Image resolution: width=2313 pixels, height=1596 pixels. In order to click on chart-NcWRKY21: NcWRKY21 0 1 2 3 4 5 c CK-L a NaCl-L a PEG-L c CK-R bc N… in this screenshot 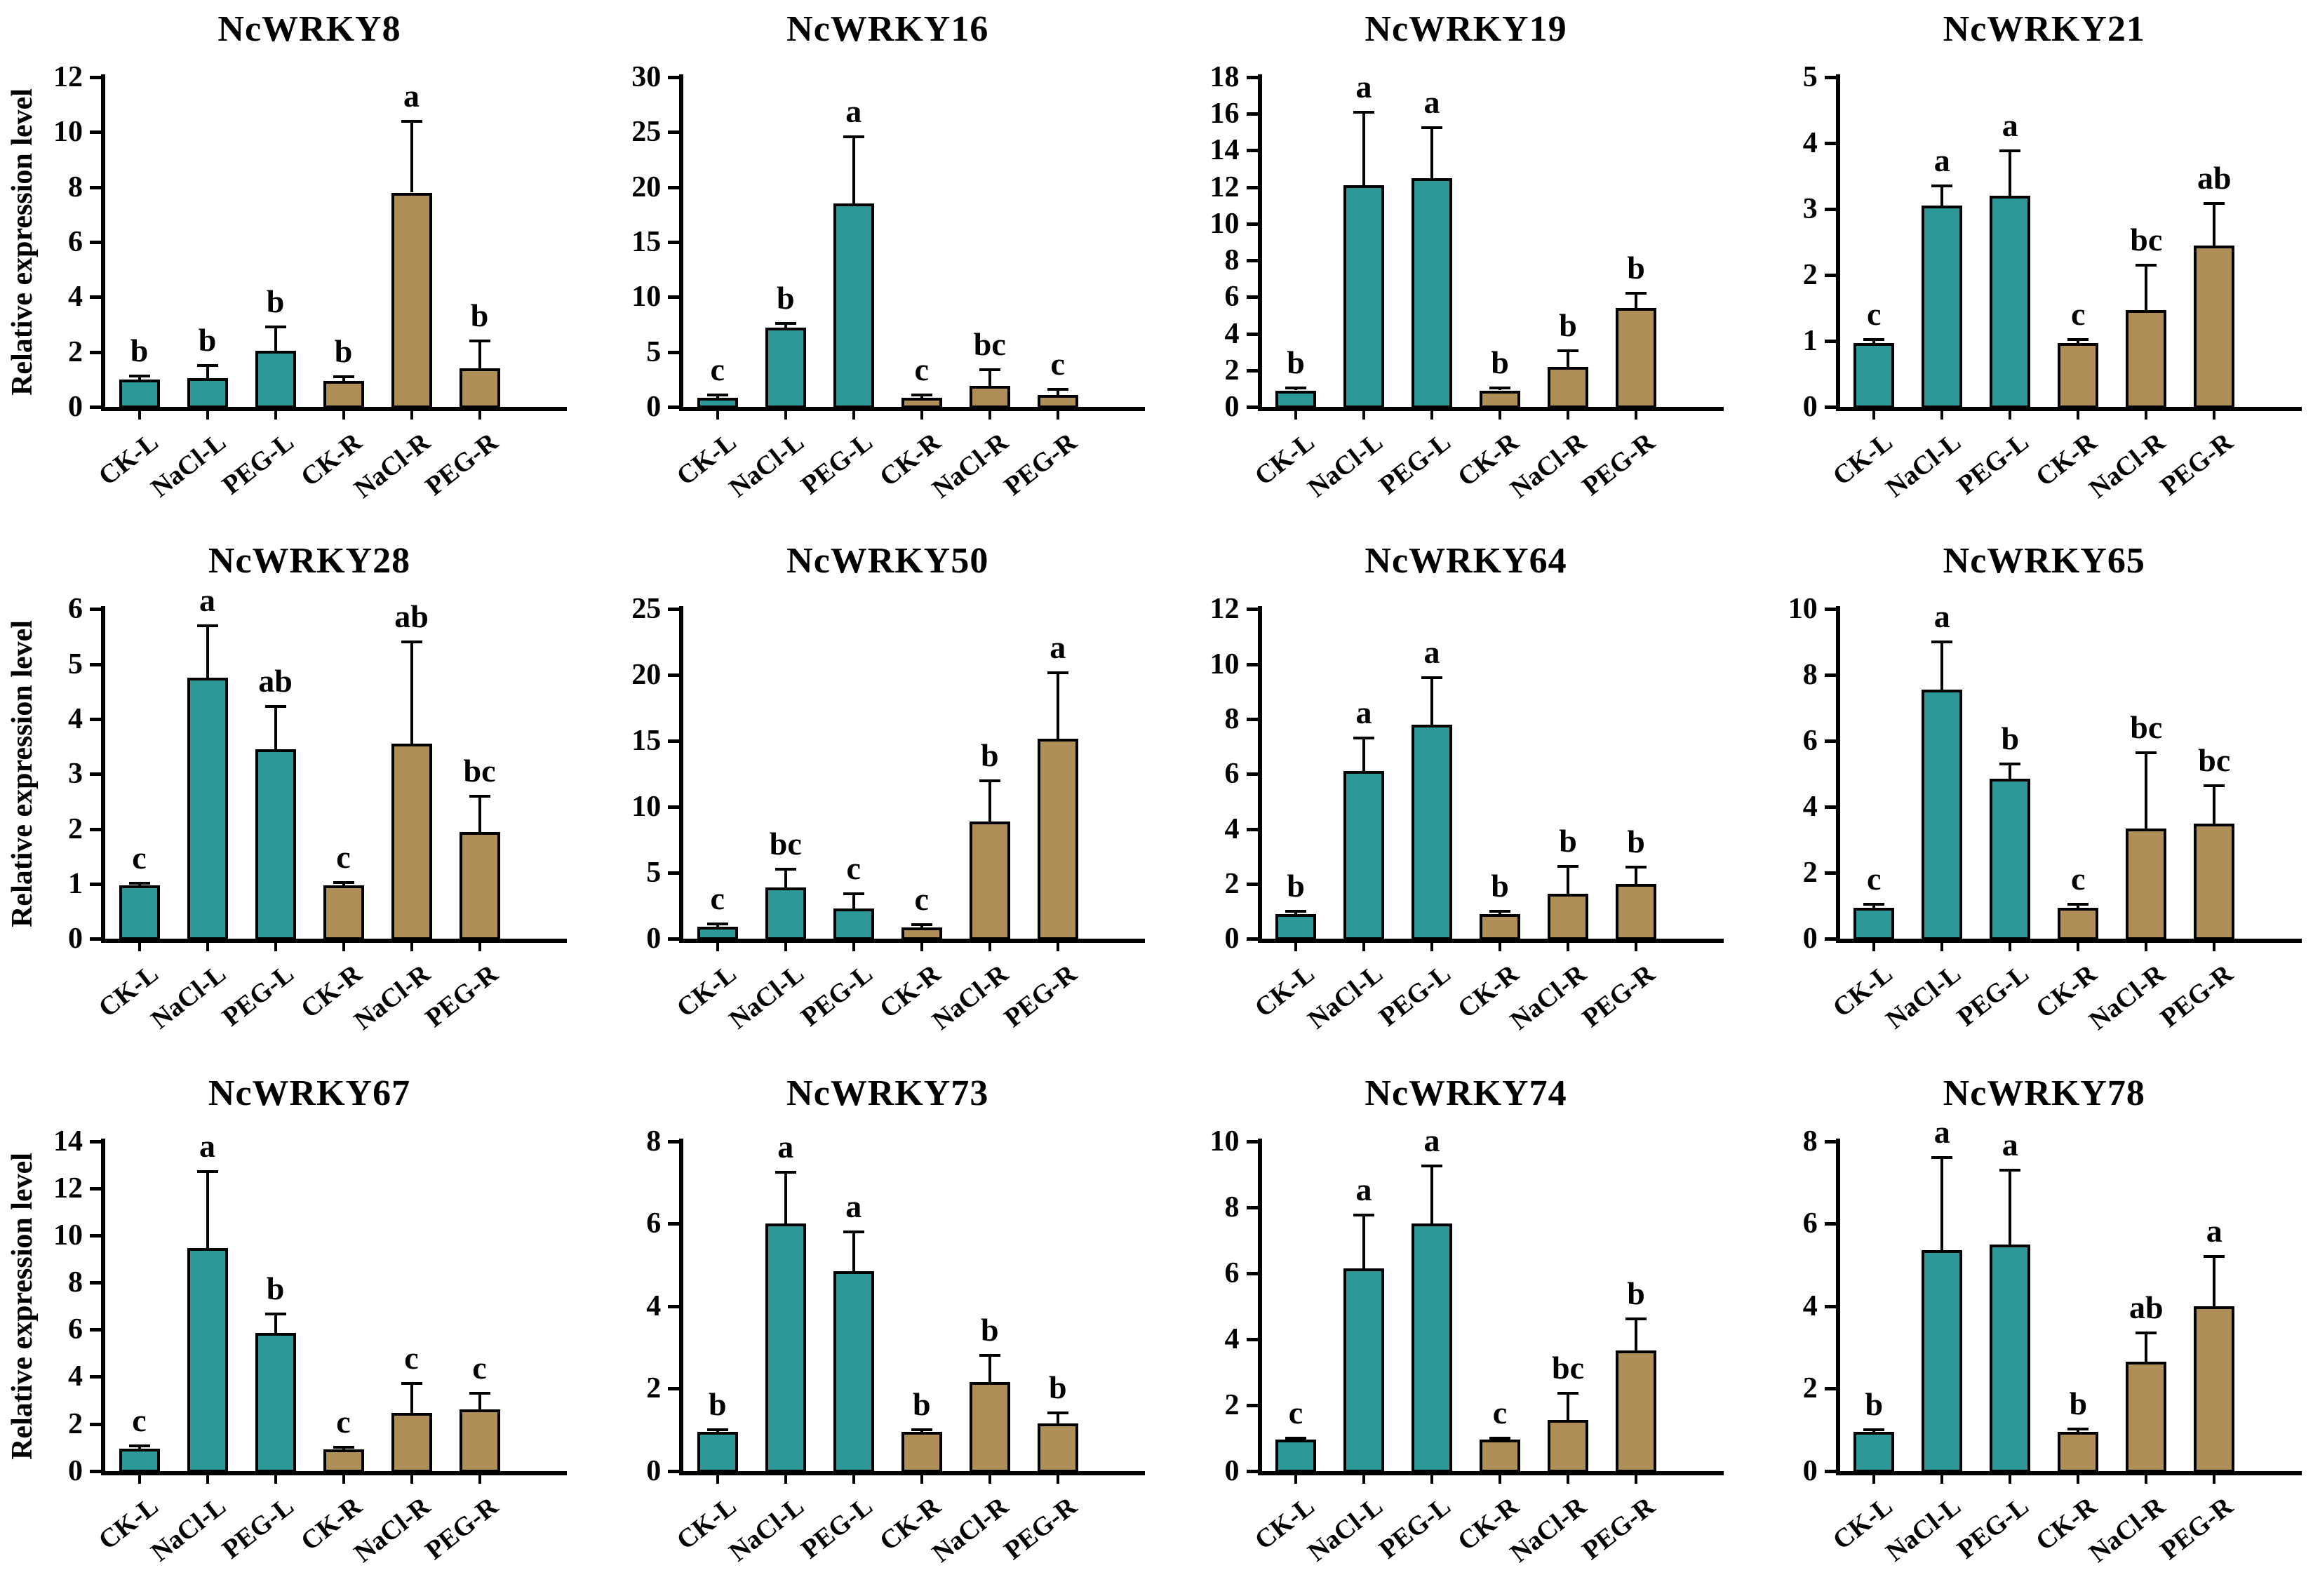, I will do `click(2024, 266)`.